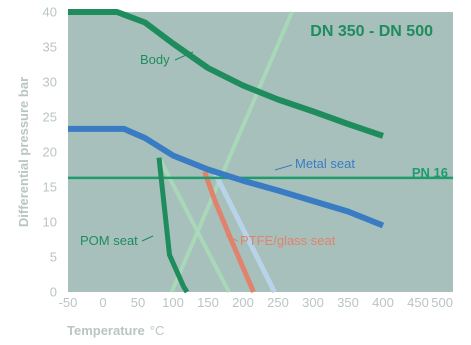 This screenshot has width=471, height=345. What do you see at coordinates (102, 302) in the screenshot?
I see `x-tick-label: 0` at bounding box center [102, 302].